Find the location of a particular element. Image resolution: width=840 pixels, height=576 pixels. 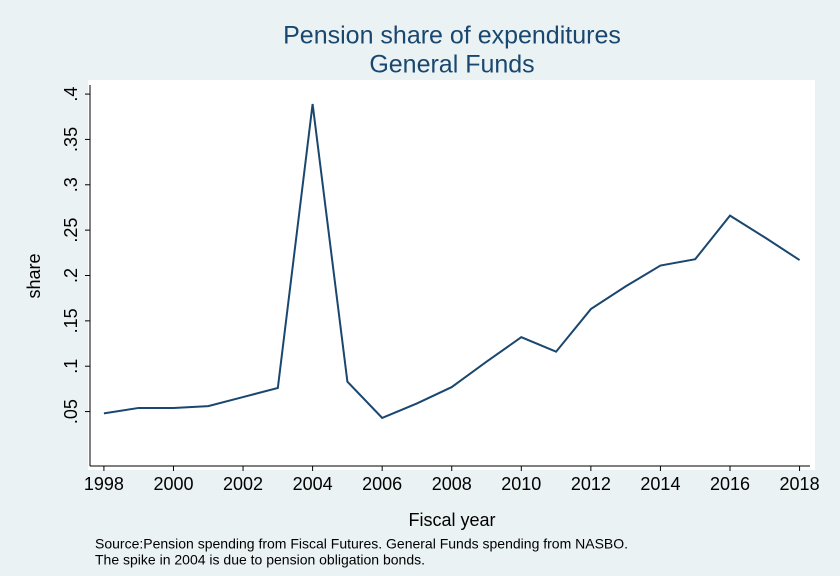

y-tick-label: .15 is located at coordinates (71, 320).